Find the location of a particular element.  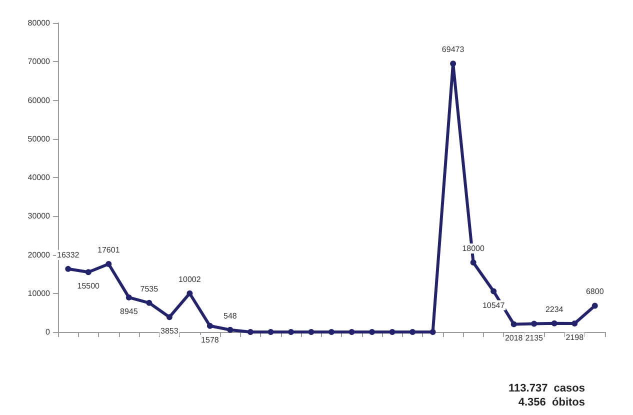

y-tick-label: 70000 is located at coordinates (39, 61).